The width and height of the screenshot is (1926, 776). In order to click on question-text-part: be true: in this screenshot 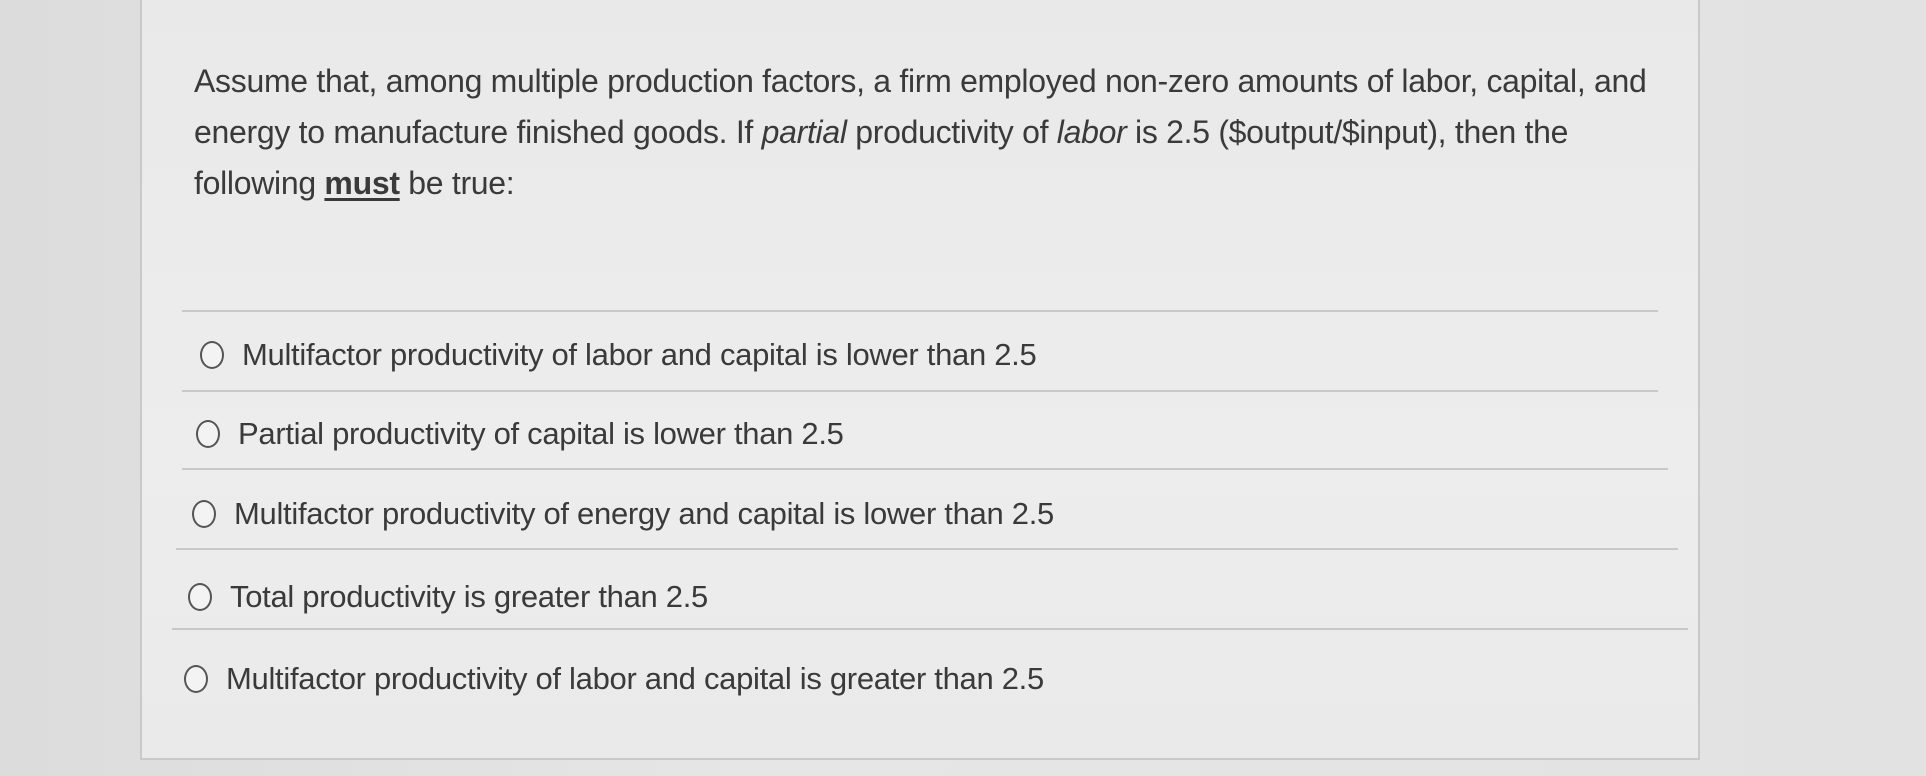, I will do `click(457, 183)`.